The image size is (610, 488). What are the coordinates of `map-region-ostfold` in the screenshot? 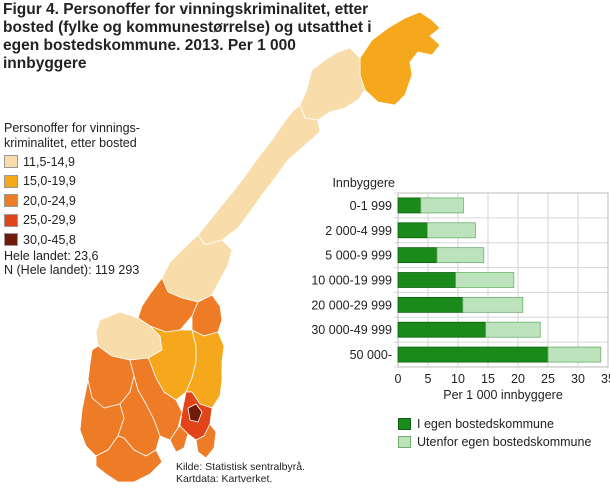 It's located at (206, 441).